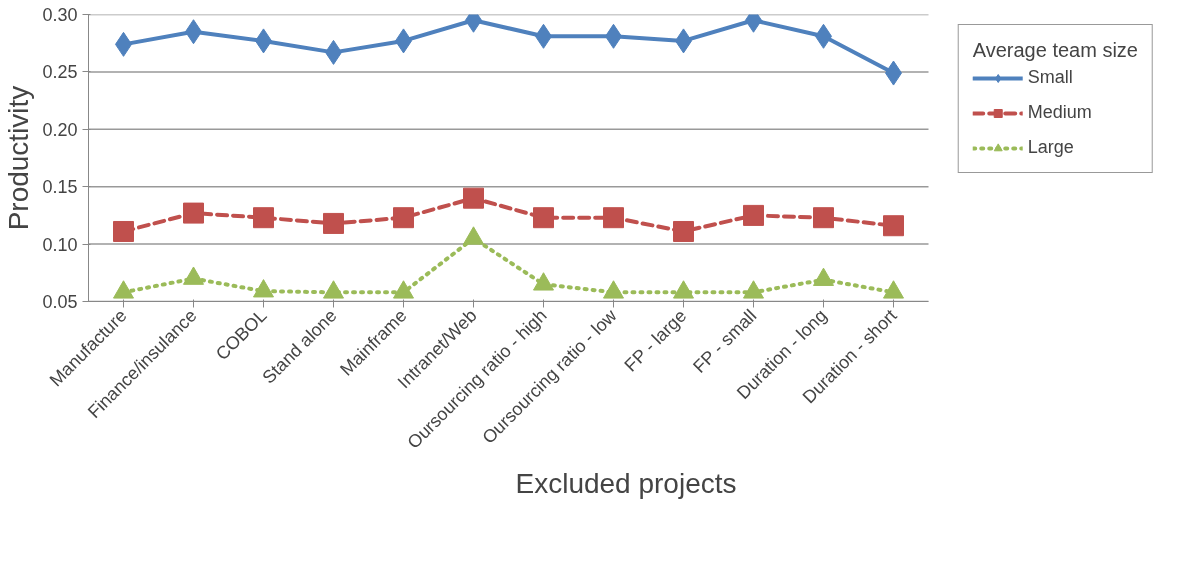  Describe the element at coordinates (60, 302) in the screenshot. I see `y-tick-label: 0.05` at that location.